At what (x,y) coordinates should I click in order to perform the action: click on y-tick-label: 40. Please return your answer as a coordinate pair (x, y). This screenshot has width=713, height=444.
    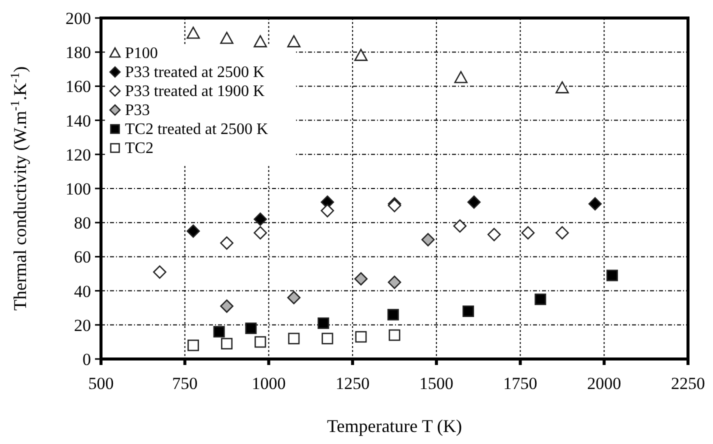
    Looking at the image, I should click on (82, 291).